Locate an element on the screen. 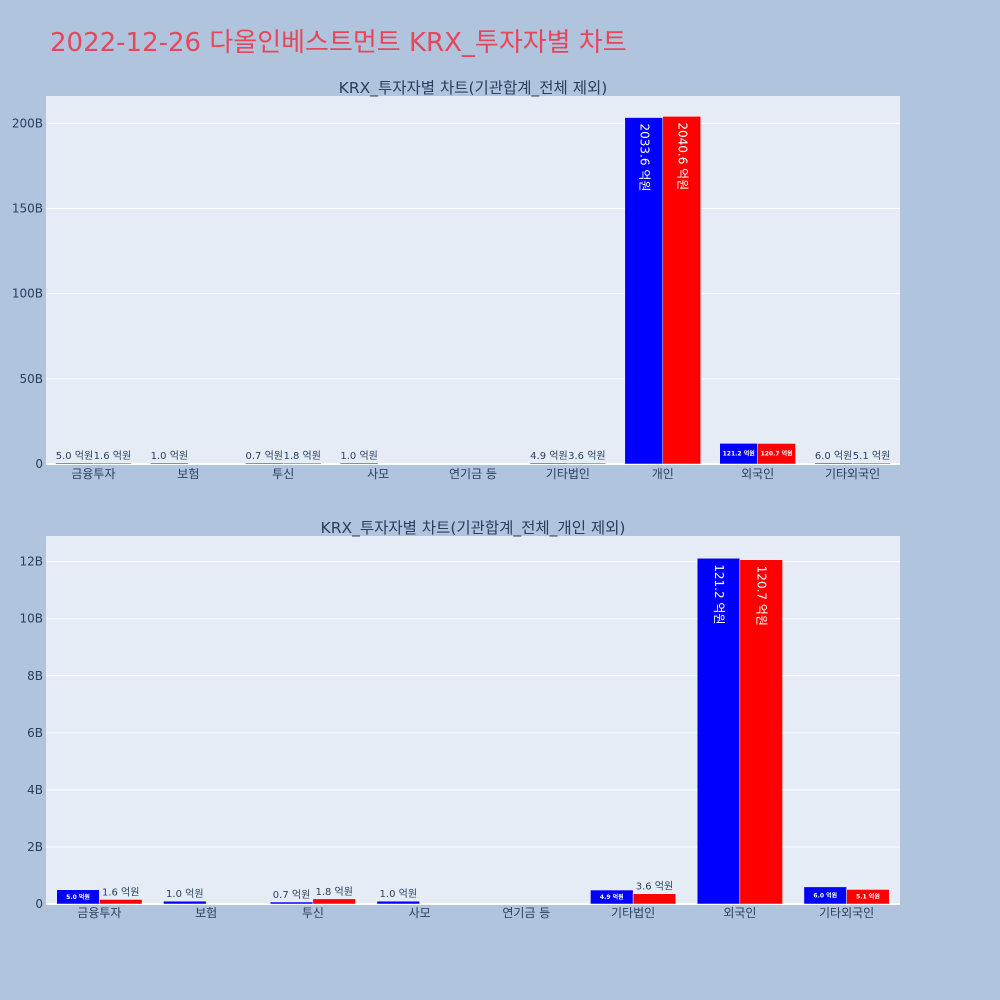  y-tick-label: 100B is located at coordinates (27, 294).